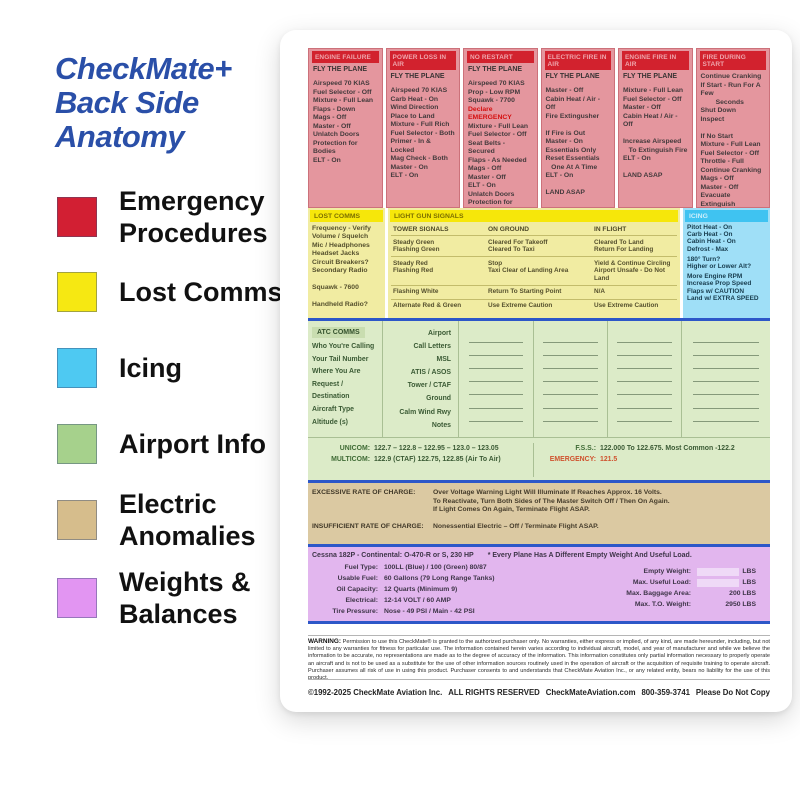 The image size is (800, 800). I want to click on spec-label: Oil Capacity:, so click(357, 589).